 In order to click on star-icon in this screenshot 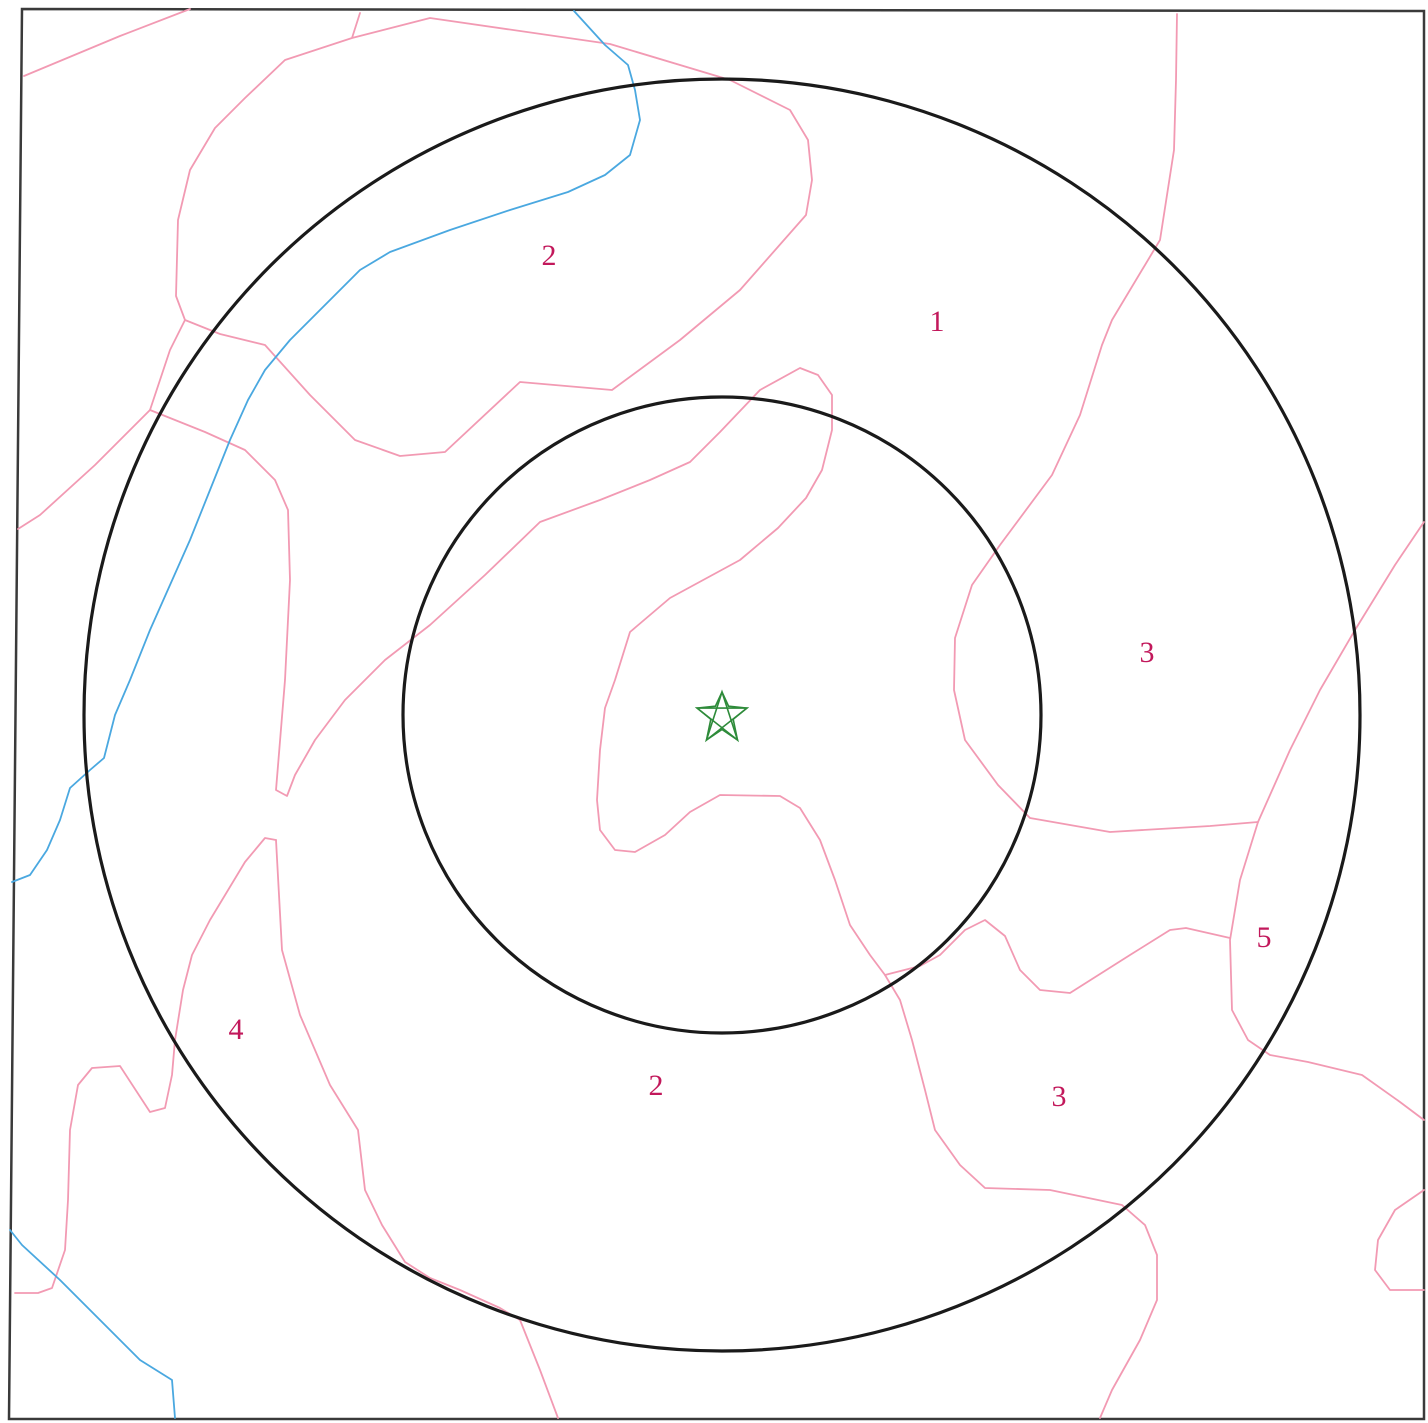, I will do `click(722, 716)`.